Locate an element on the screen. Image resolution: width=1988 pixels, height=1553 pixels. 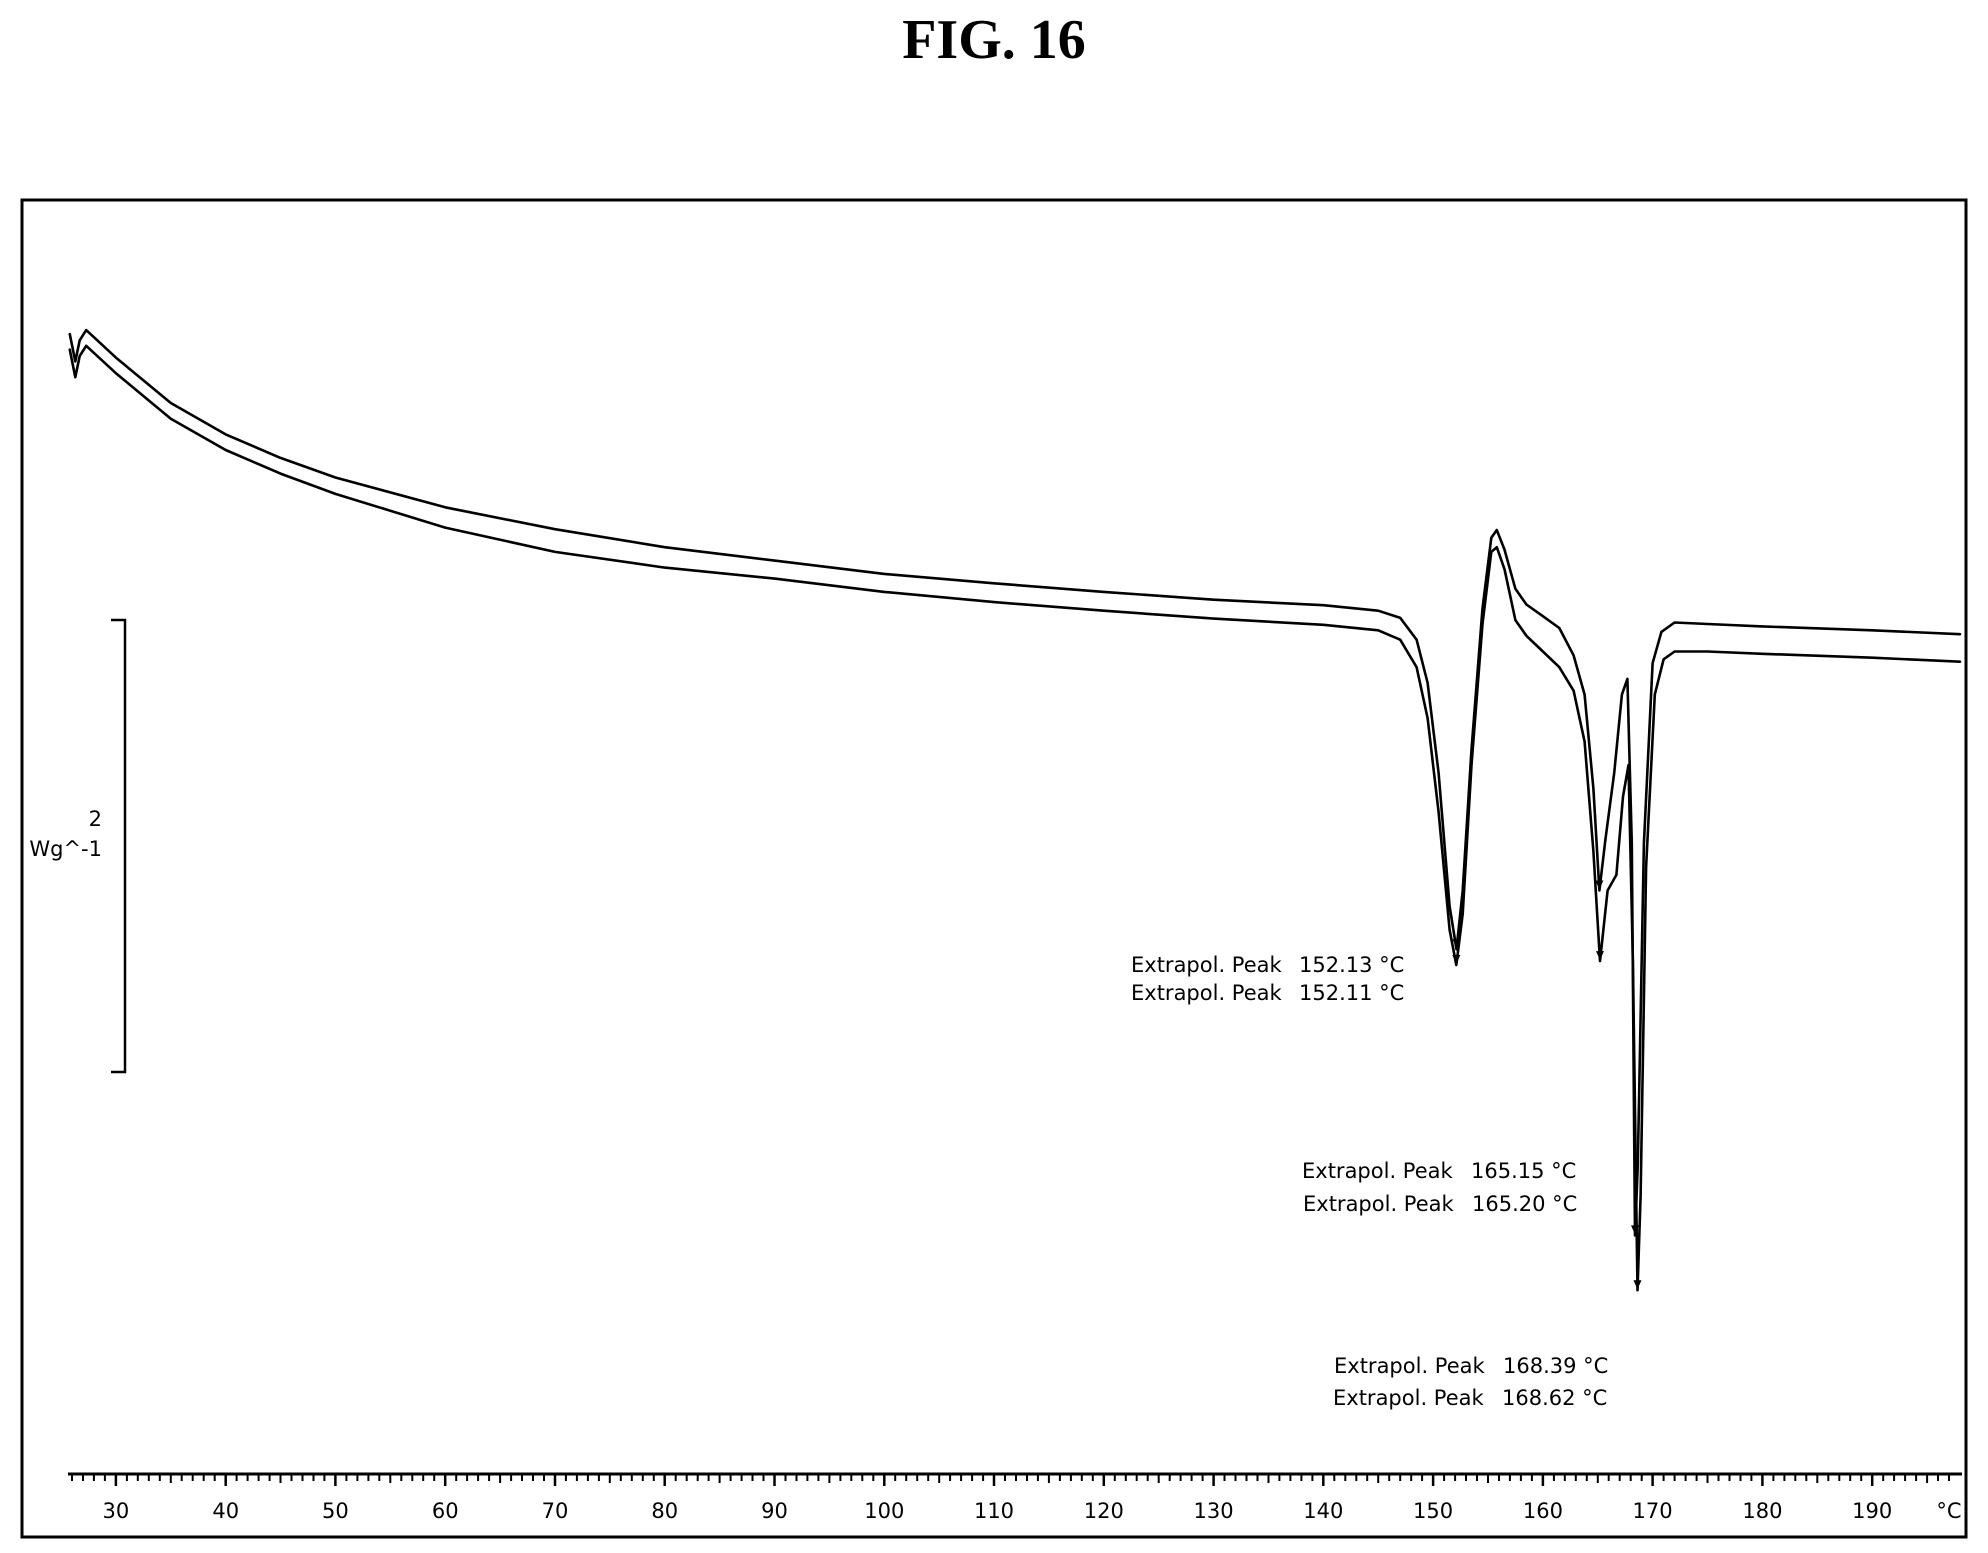
x-tick-label: 180 is located at coordinates (1762, 1511).